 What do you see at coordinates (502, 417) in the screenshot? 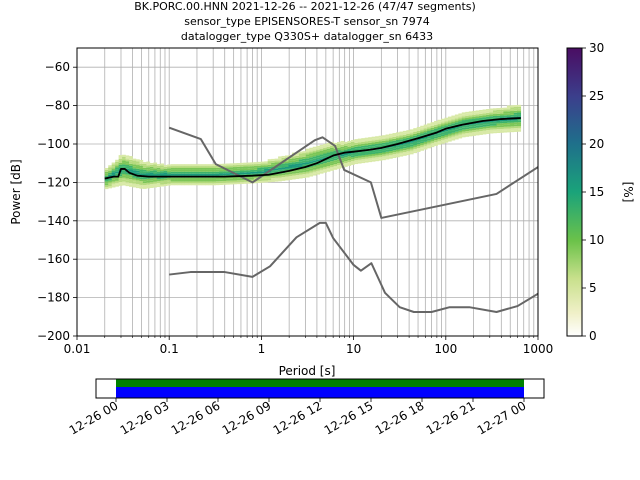
I see `coverage-tick-label: 12-27 00` at bounding box center [502, 417].